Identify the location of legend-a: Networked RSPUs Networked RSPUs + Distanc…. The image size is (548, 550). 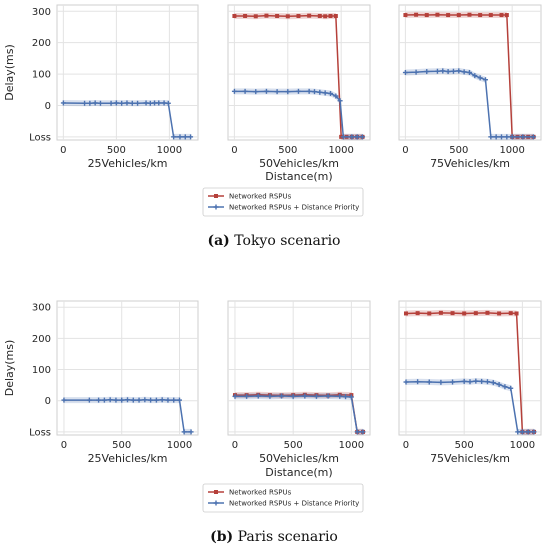
(283, 202).